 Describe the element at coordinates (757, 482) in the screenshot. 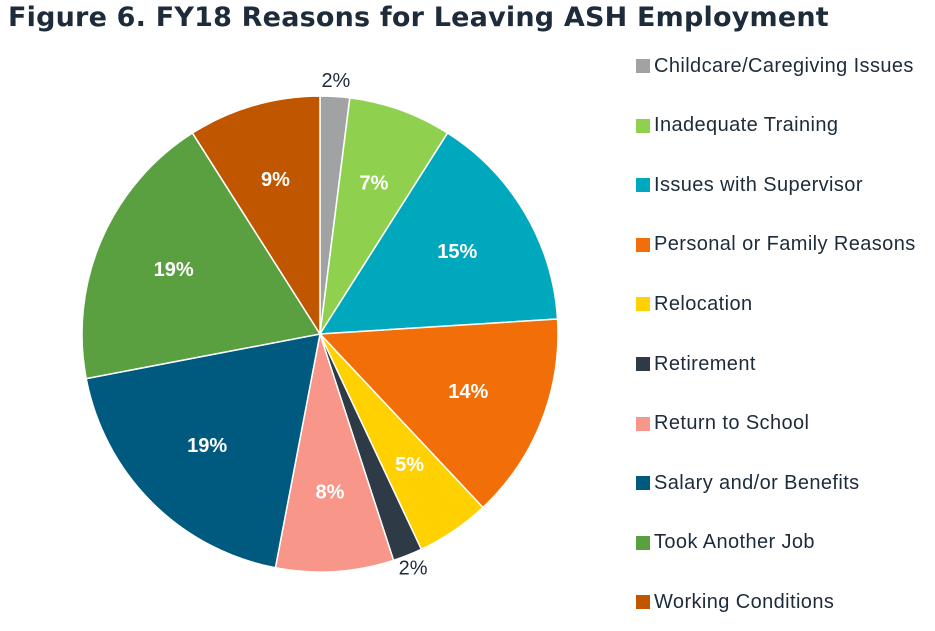

I see `legend-label: Salary and/or Benefits` at that location.